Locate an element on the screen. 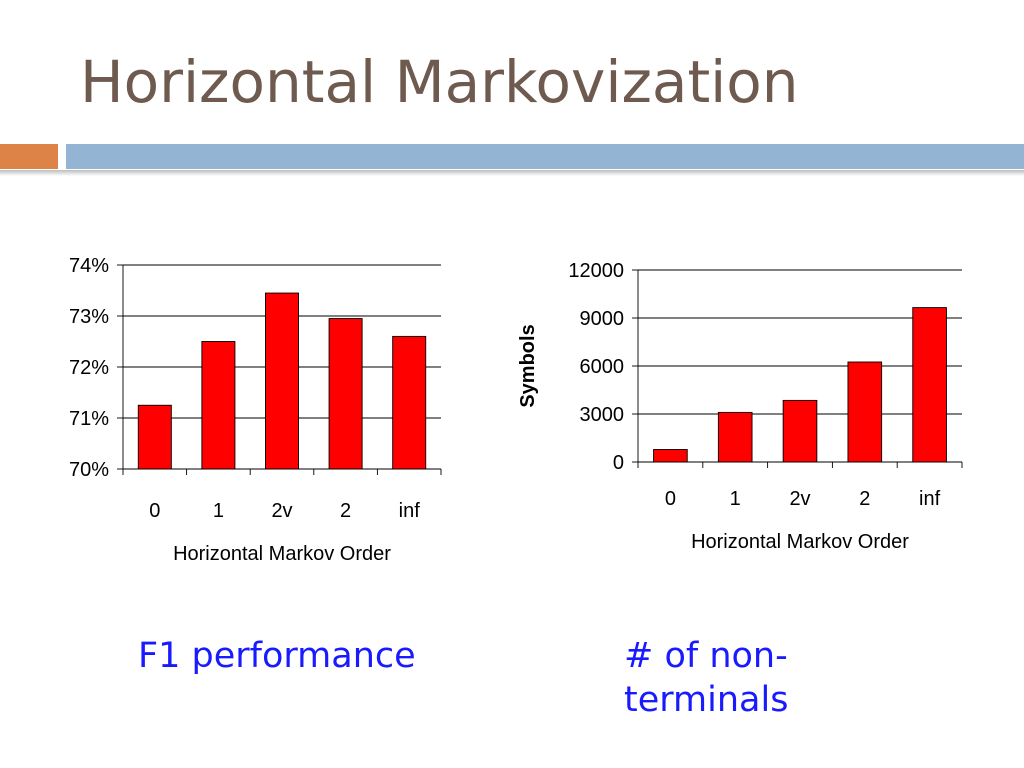 This screenshot has height=768, width=1024. y-tick-label: 71% is located at coordinates (89, 419).